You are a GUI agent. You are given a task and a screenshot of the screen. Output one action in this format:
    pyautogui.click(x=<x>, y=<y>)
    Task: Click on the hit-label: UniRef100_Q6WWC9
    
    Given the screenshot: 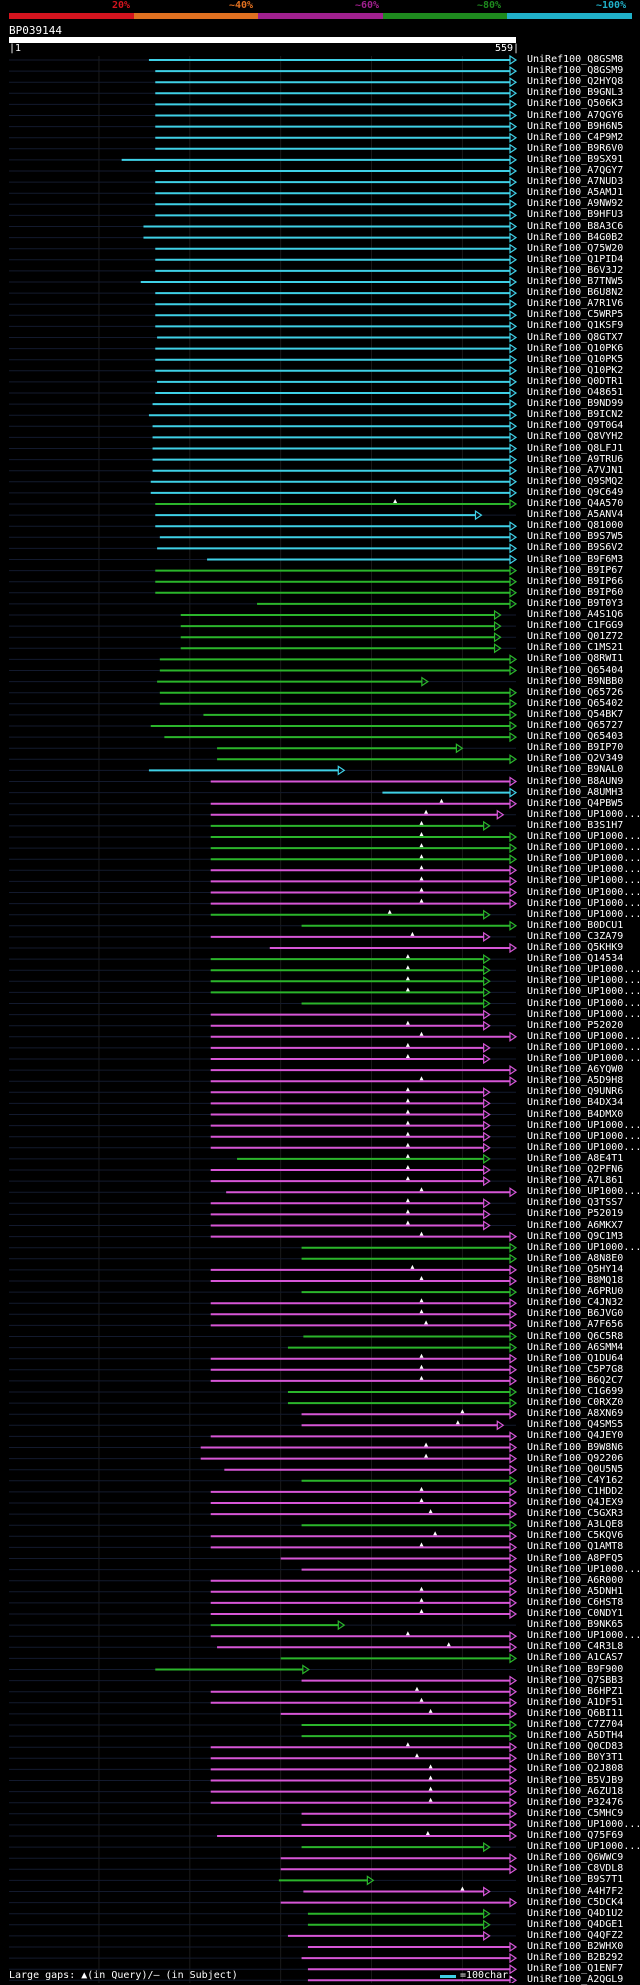 What is the action you would take?
    pyautogui.click(x=575, y=1858)
    